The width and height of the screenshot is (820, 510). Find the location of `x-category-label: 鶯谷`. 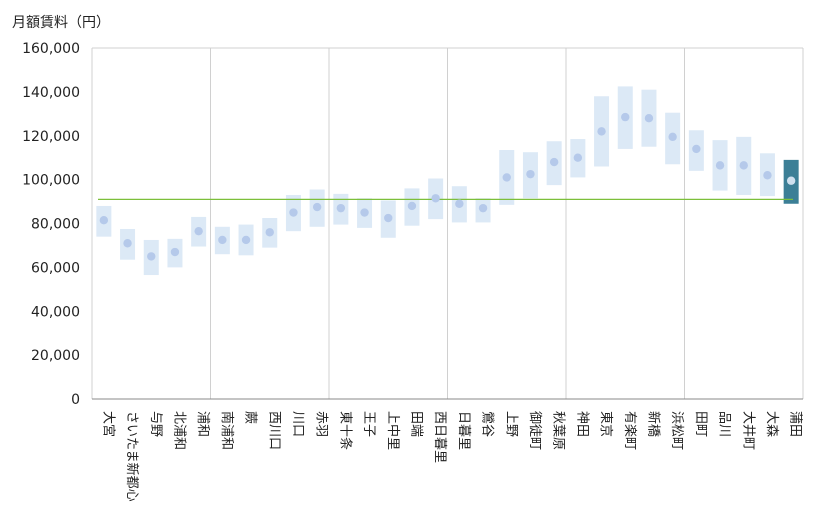

x-category-label: 鶯谷 is located at coordinates (487, 424).